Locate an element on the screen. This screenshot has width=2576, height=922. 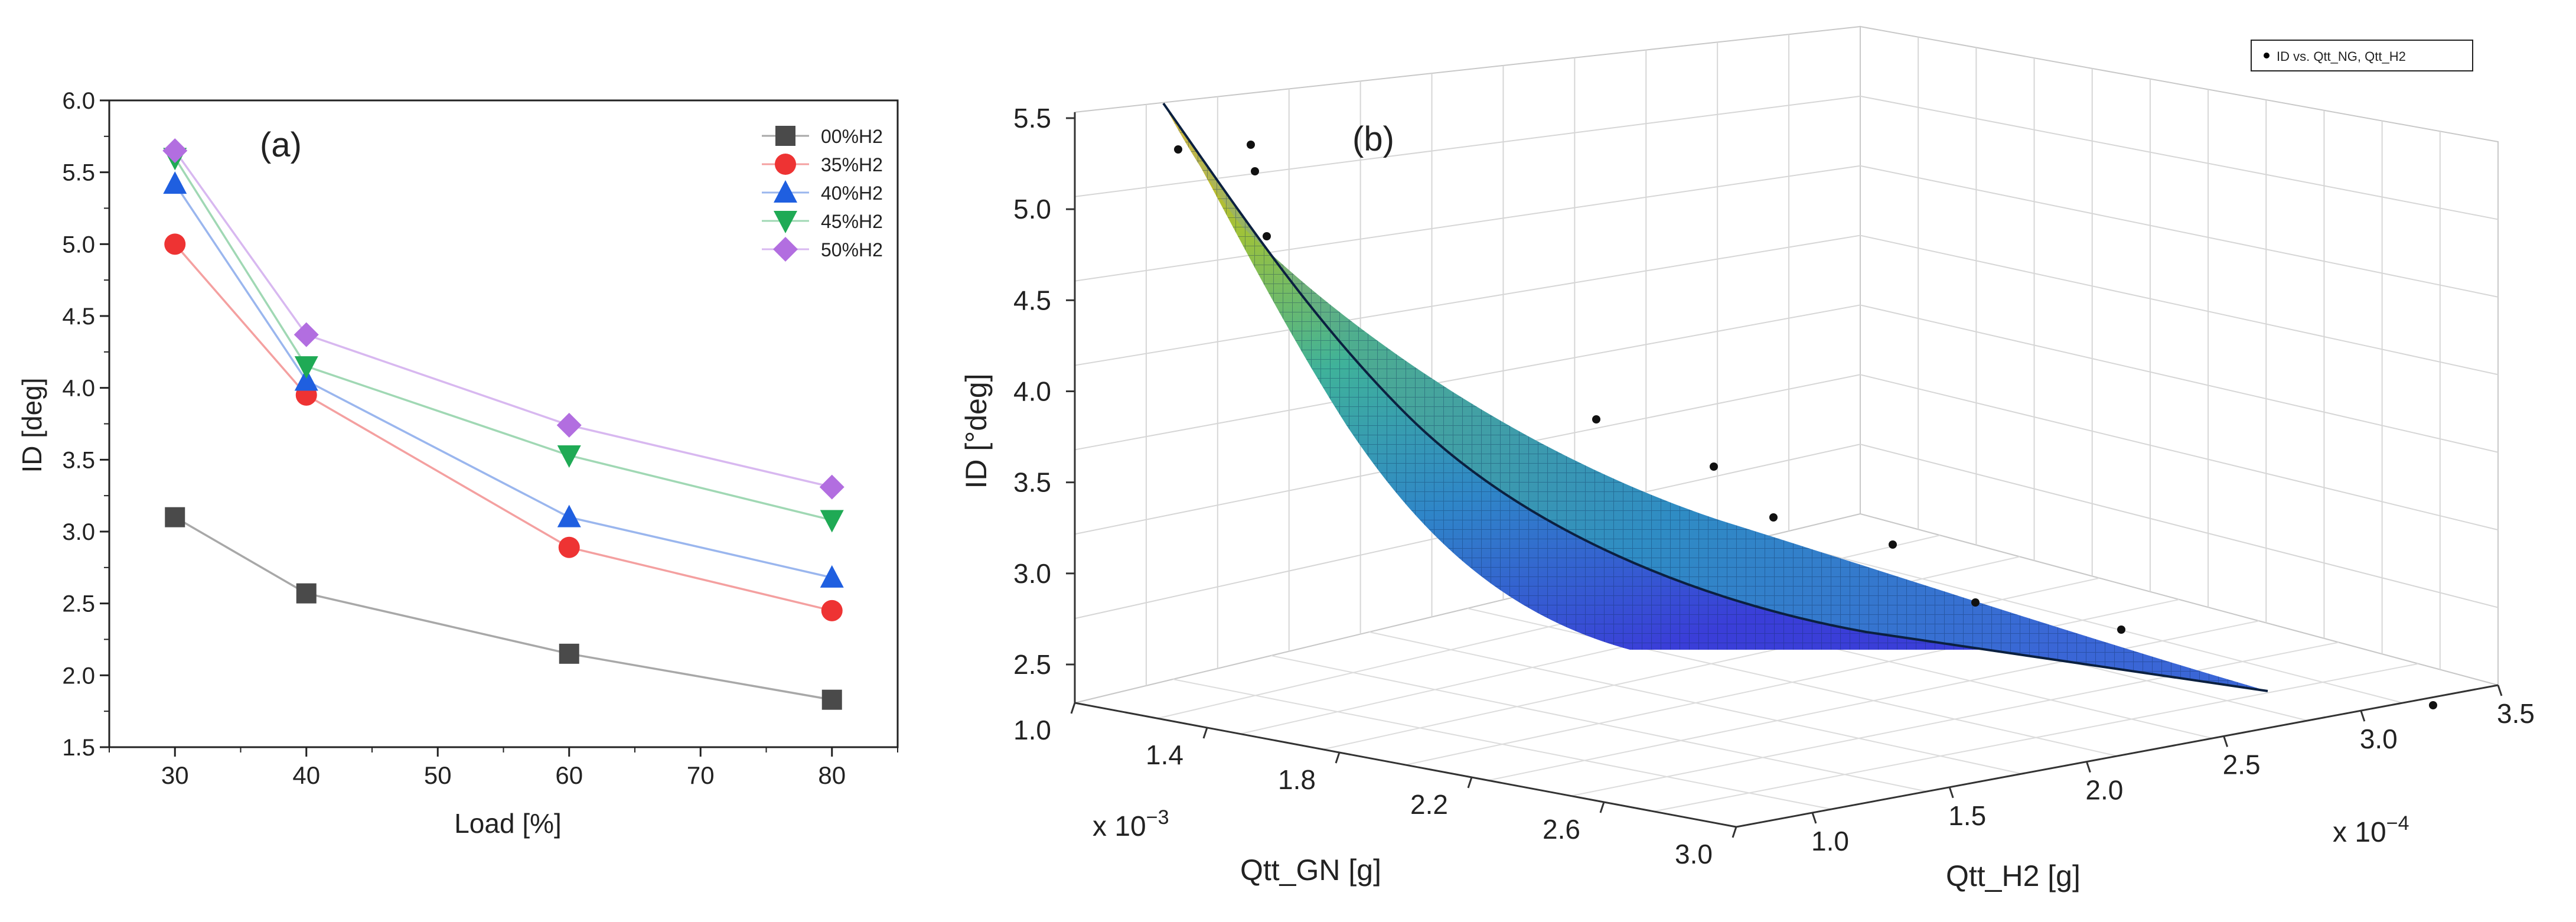
y-tick-label-a: 4.5 is located at coordinates (78, 317).